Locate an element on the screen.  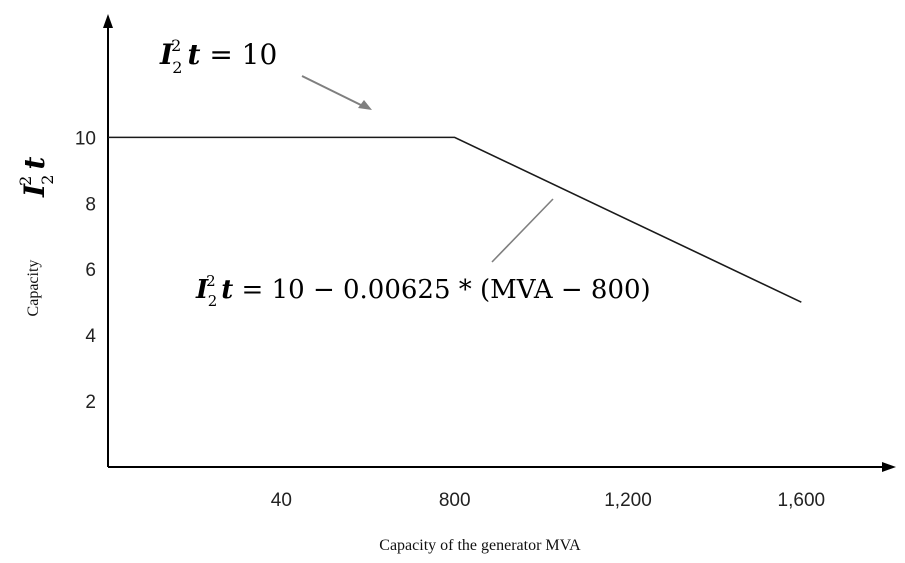
annotation-slope-lhs: I is located at coordinates (202, 290).